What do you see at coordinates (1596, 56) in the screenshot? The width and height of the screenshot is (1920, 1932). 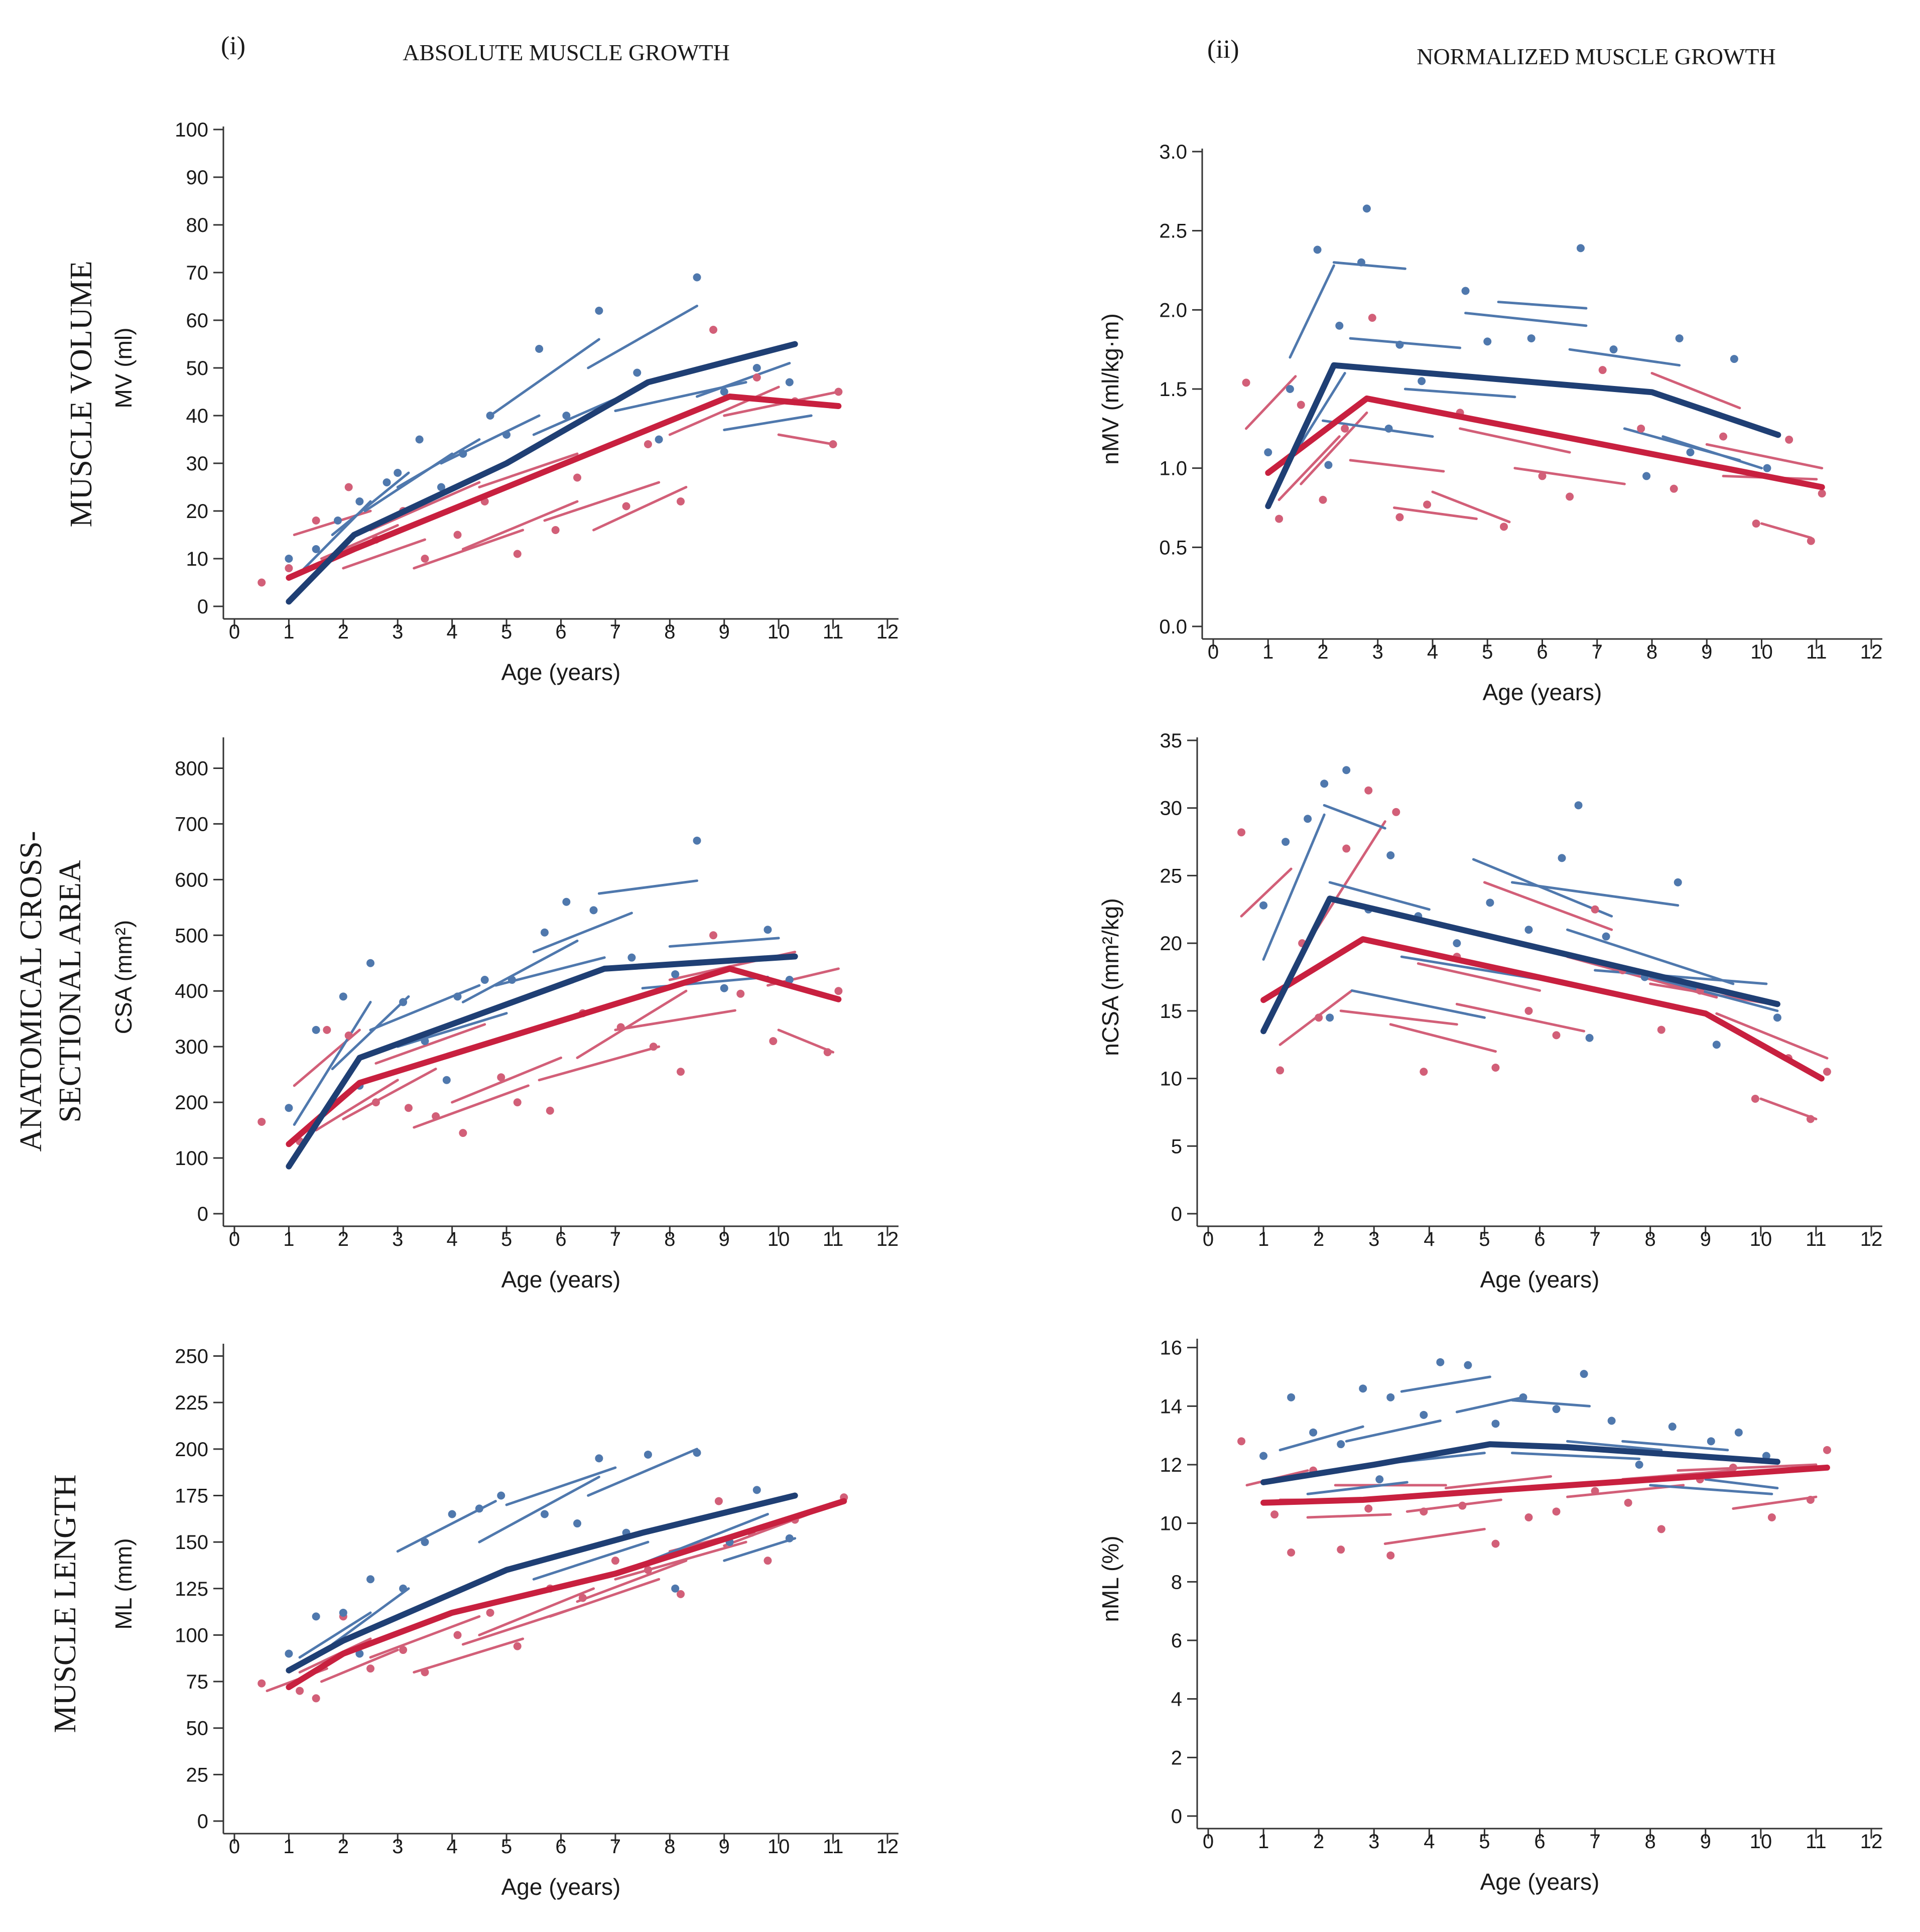 I see `col-title-normalized: NORMALIZED MUSCLE GROWTH` at bounding box center [1596, 56].